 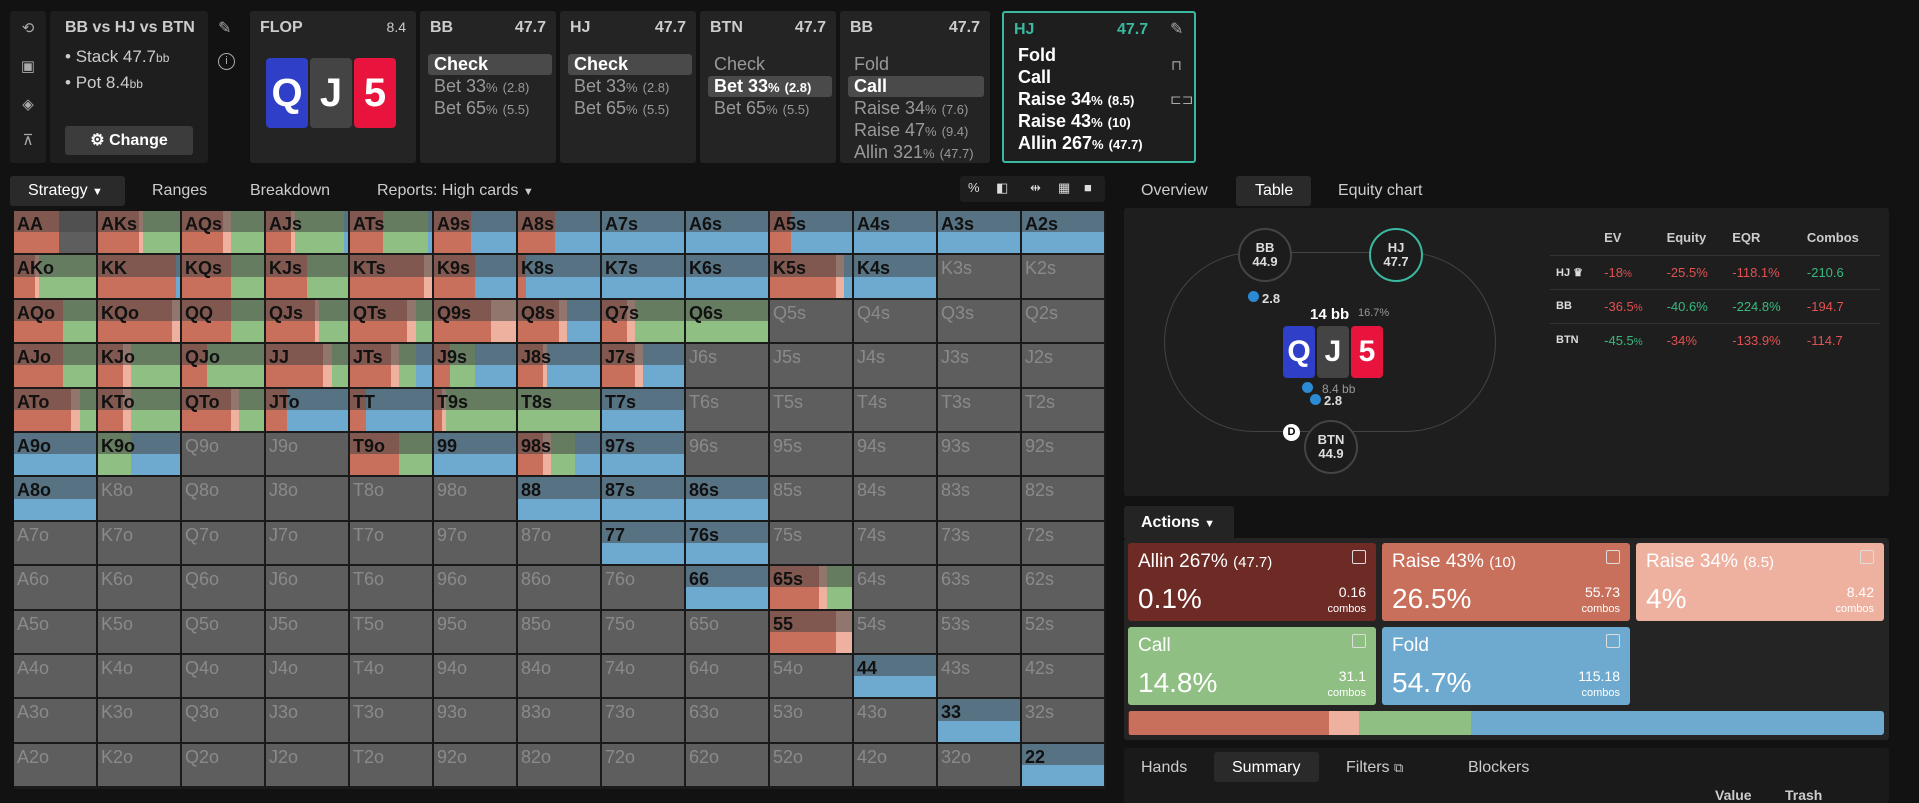 I want to click on hand-cell: K8o, so click(x=139, y=498).